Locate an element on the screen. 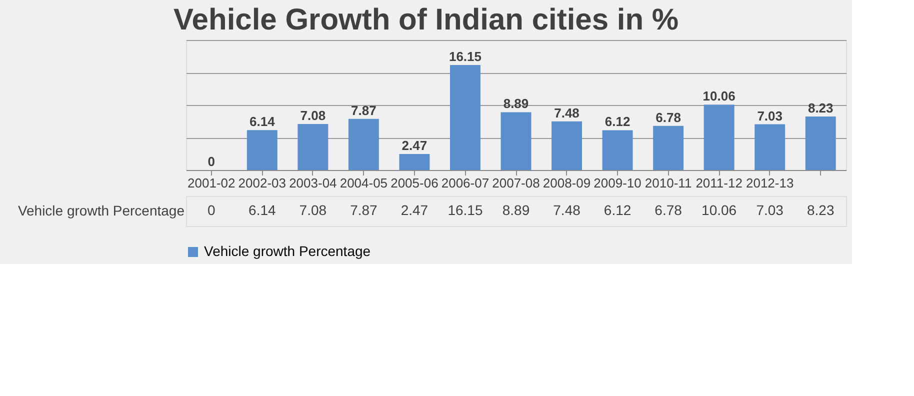 The image size is (914, 396). text: 7.08 is located at coordinates (313, 210).